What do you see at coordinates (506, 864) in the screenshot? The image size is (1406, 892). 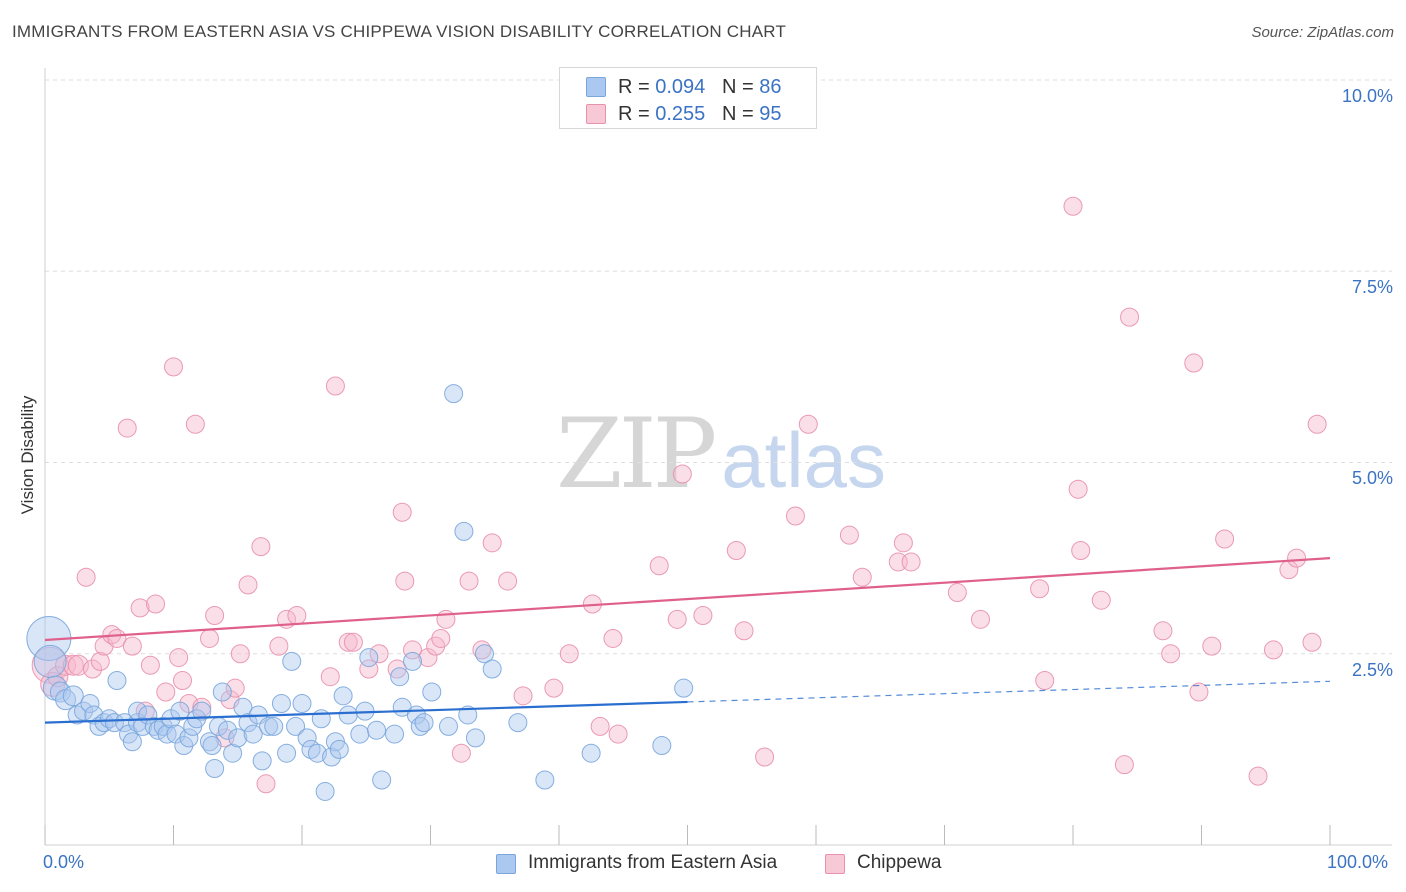 I see `bottom-legend-swatch-blue` at bounding box center [506, 864].